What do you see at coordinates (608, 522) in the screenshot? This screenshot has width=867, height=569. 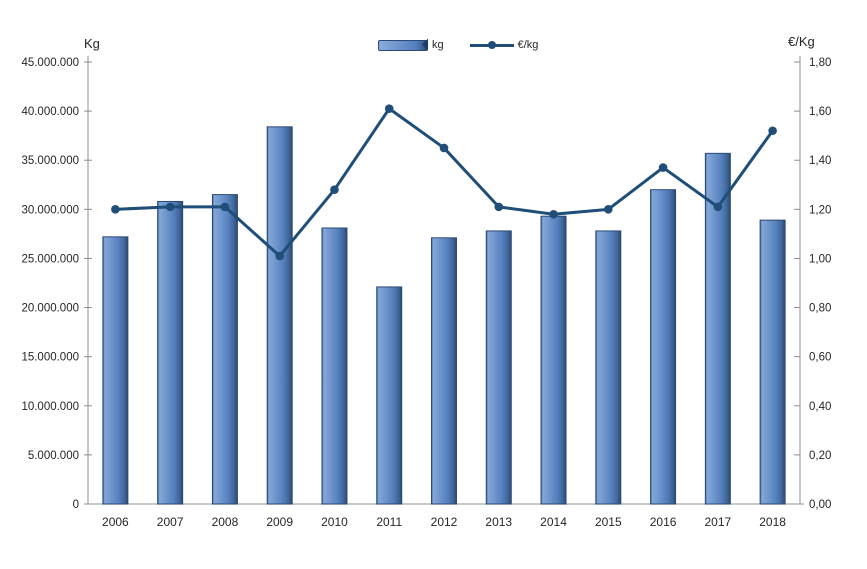 I see `x-axis-tick-label: 2015` at bounding box center [608, 522].